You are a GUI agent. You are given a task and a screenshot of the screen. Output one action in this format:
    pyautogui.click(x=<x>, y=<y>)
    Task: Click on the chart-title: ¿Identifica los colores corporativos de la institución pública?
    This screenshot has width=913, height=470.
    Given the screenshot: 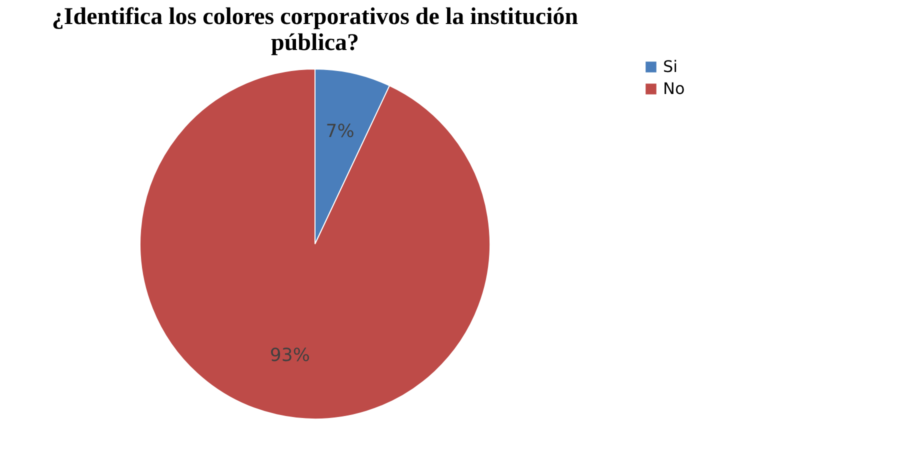 What is the action you would take?
    pyautogui.click(x=315, y=30)
    